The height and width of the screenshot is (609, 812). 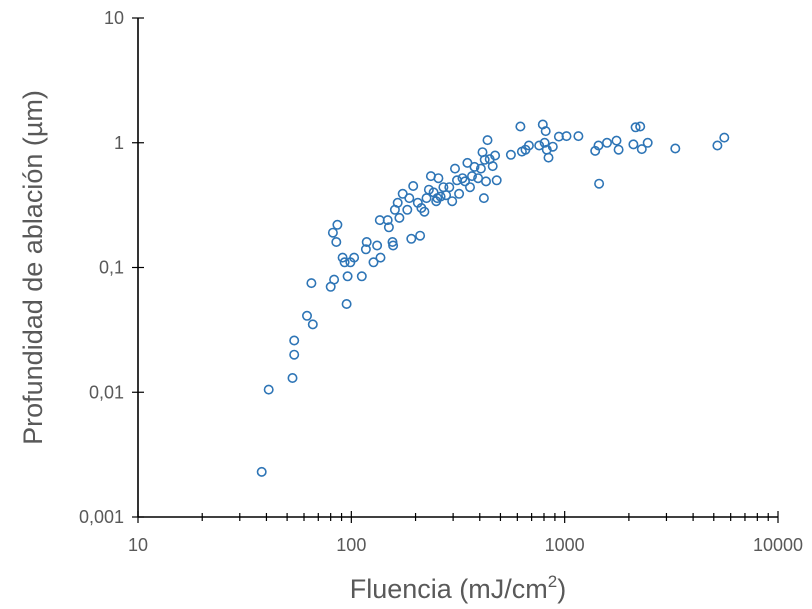 What do you see at coordinates (565, 545) in the screenshot?
I see `x-tick-label: 1000` at bounding box center [565, 545].